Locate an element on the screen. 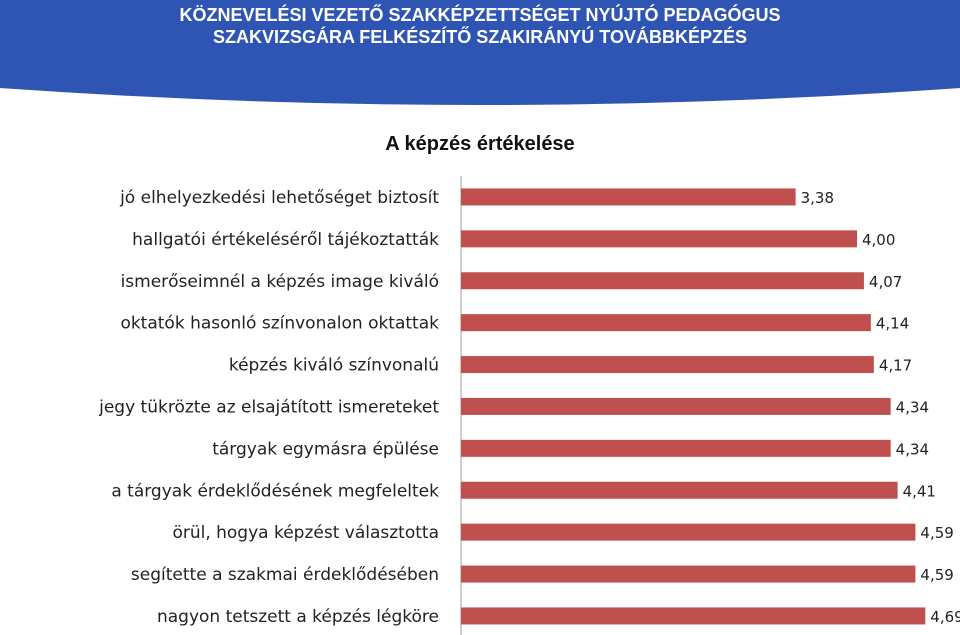  category-label: oktatók hasonló színvonalon oktattak is located at coordinates (279, 324).